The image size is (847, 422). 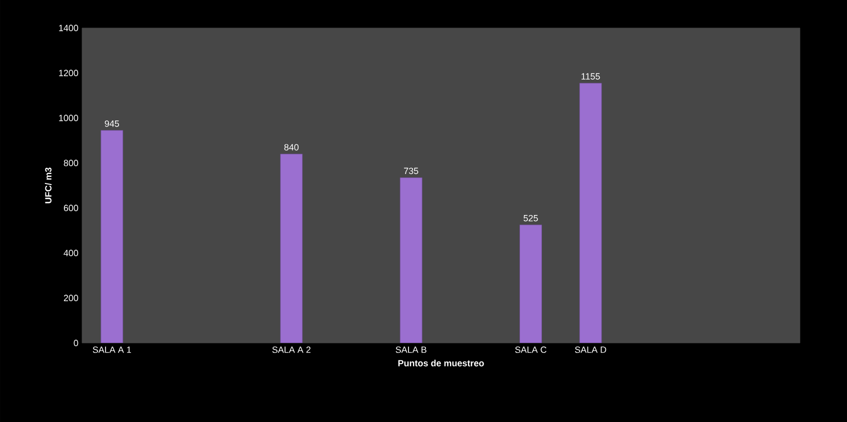 What do you see at coordinates (48, 186) in the screenshot?
I see `y-axis-title: UFC/ m3` at bounding box center [48, 186].